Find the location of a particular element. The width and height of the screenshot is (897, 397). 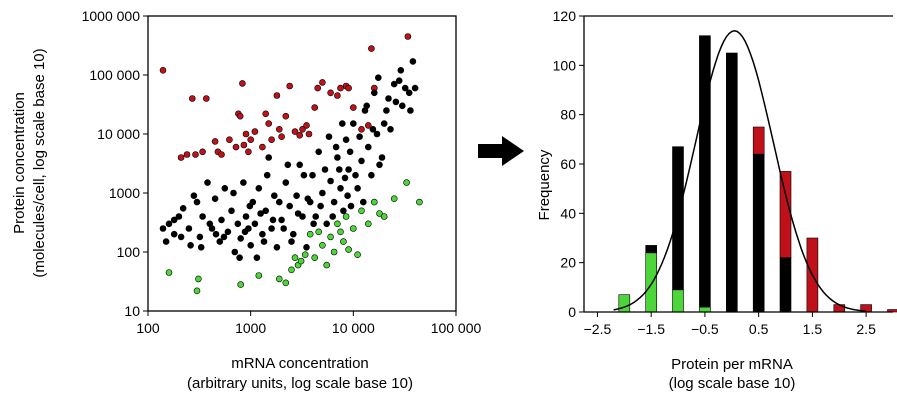

scatter-y-label-line2: (molecules/cell, log scale base 10) is located at coordinates (39, 162).